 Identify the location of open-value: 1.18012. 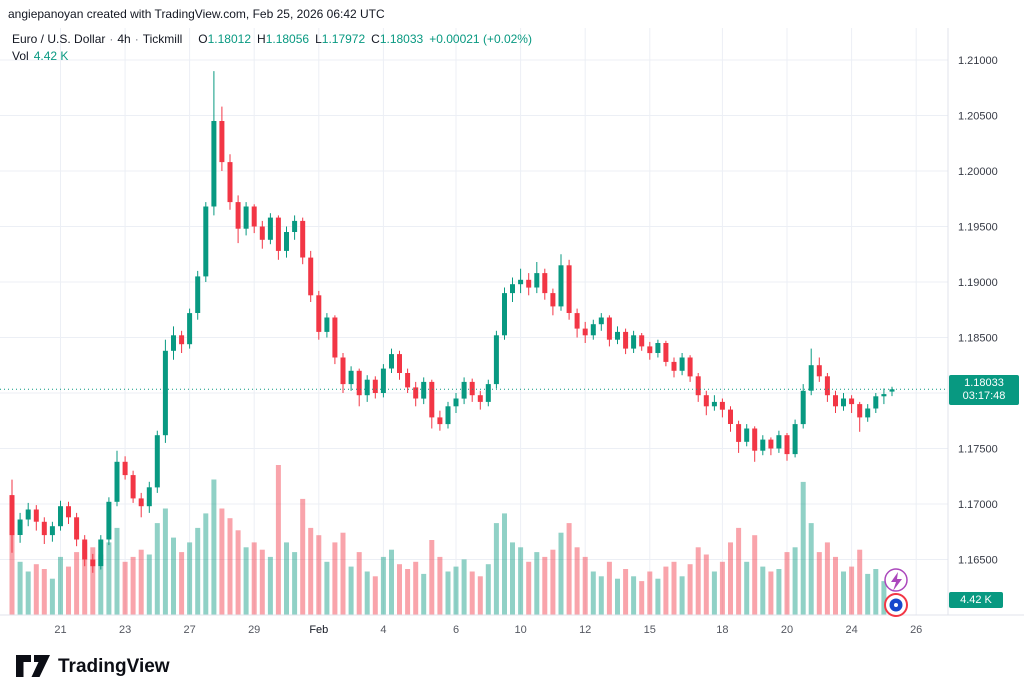
(229, 39).